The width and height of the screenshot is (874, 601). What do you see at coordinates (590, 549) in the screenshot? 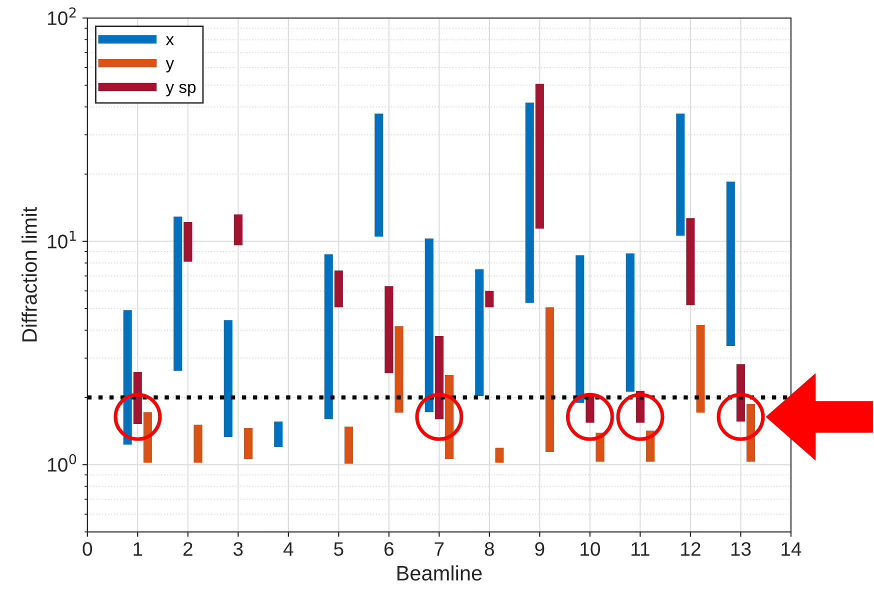
I see `x-tick-label: 10` at bounding box center [590, 549].